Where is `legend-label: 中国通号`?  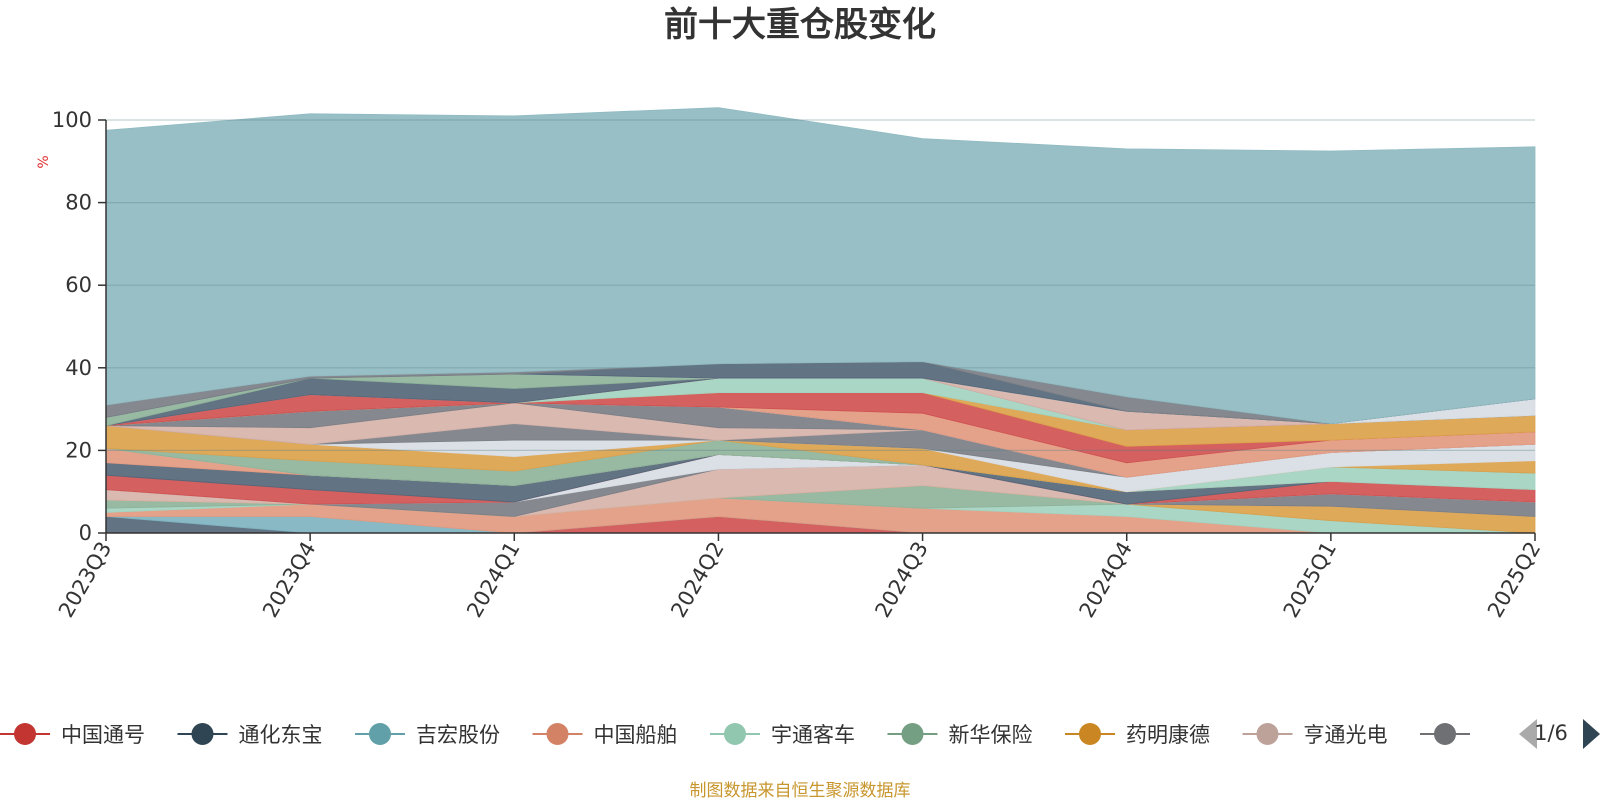 legend-label: 中国通号 is located at coordinates (103, 735).